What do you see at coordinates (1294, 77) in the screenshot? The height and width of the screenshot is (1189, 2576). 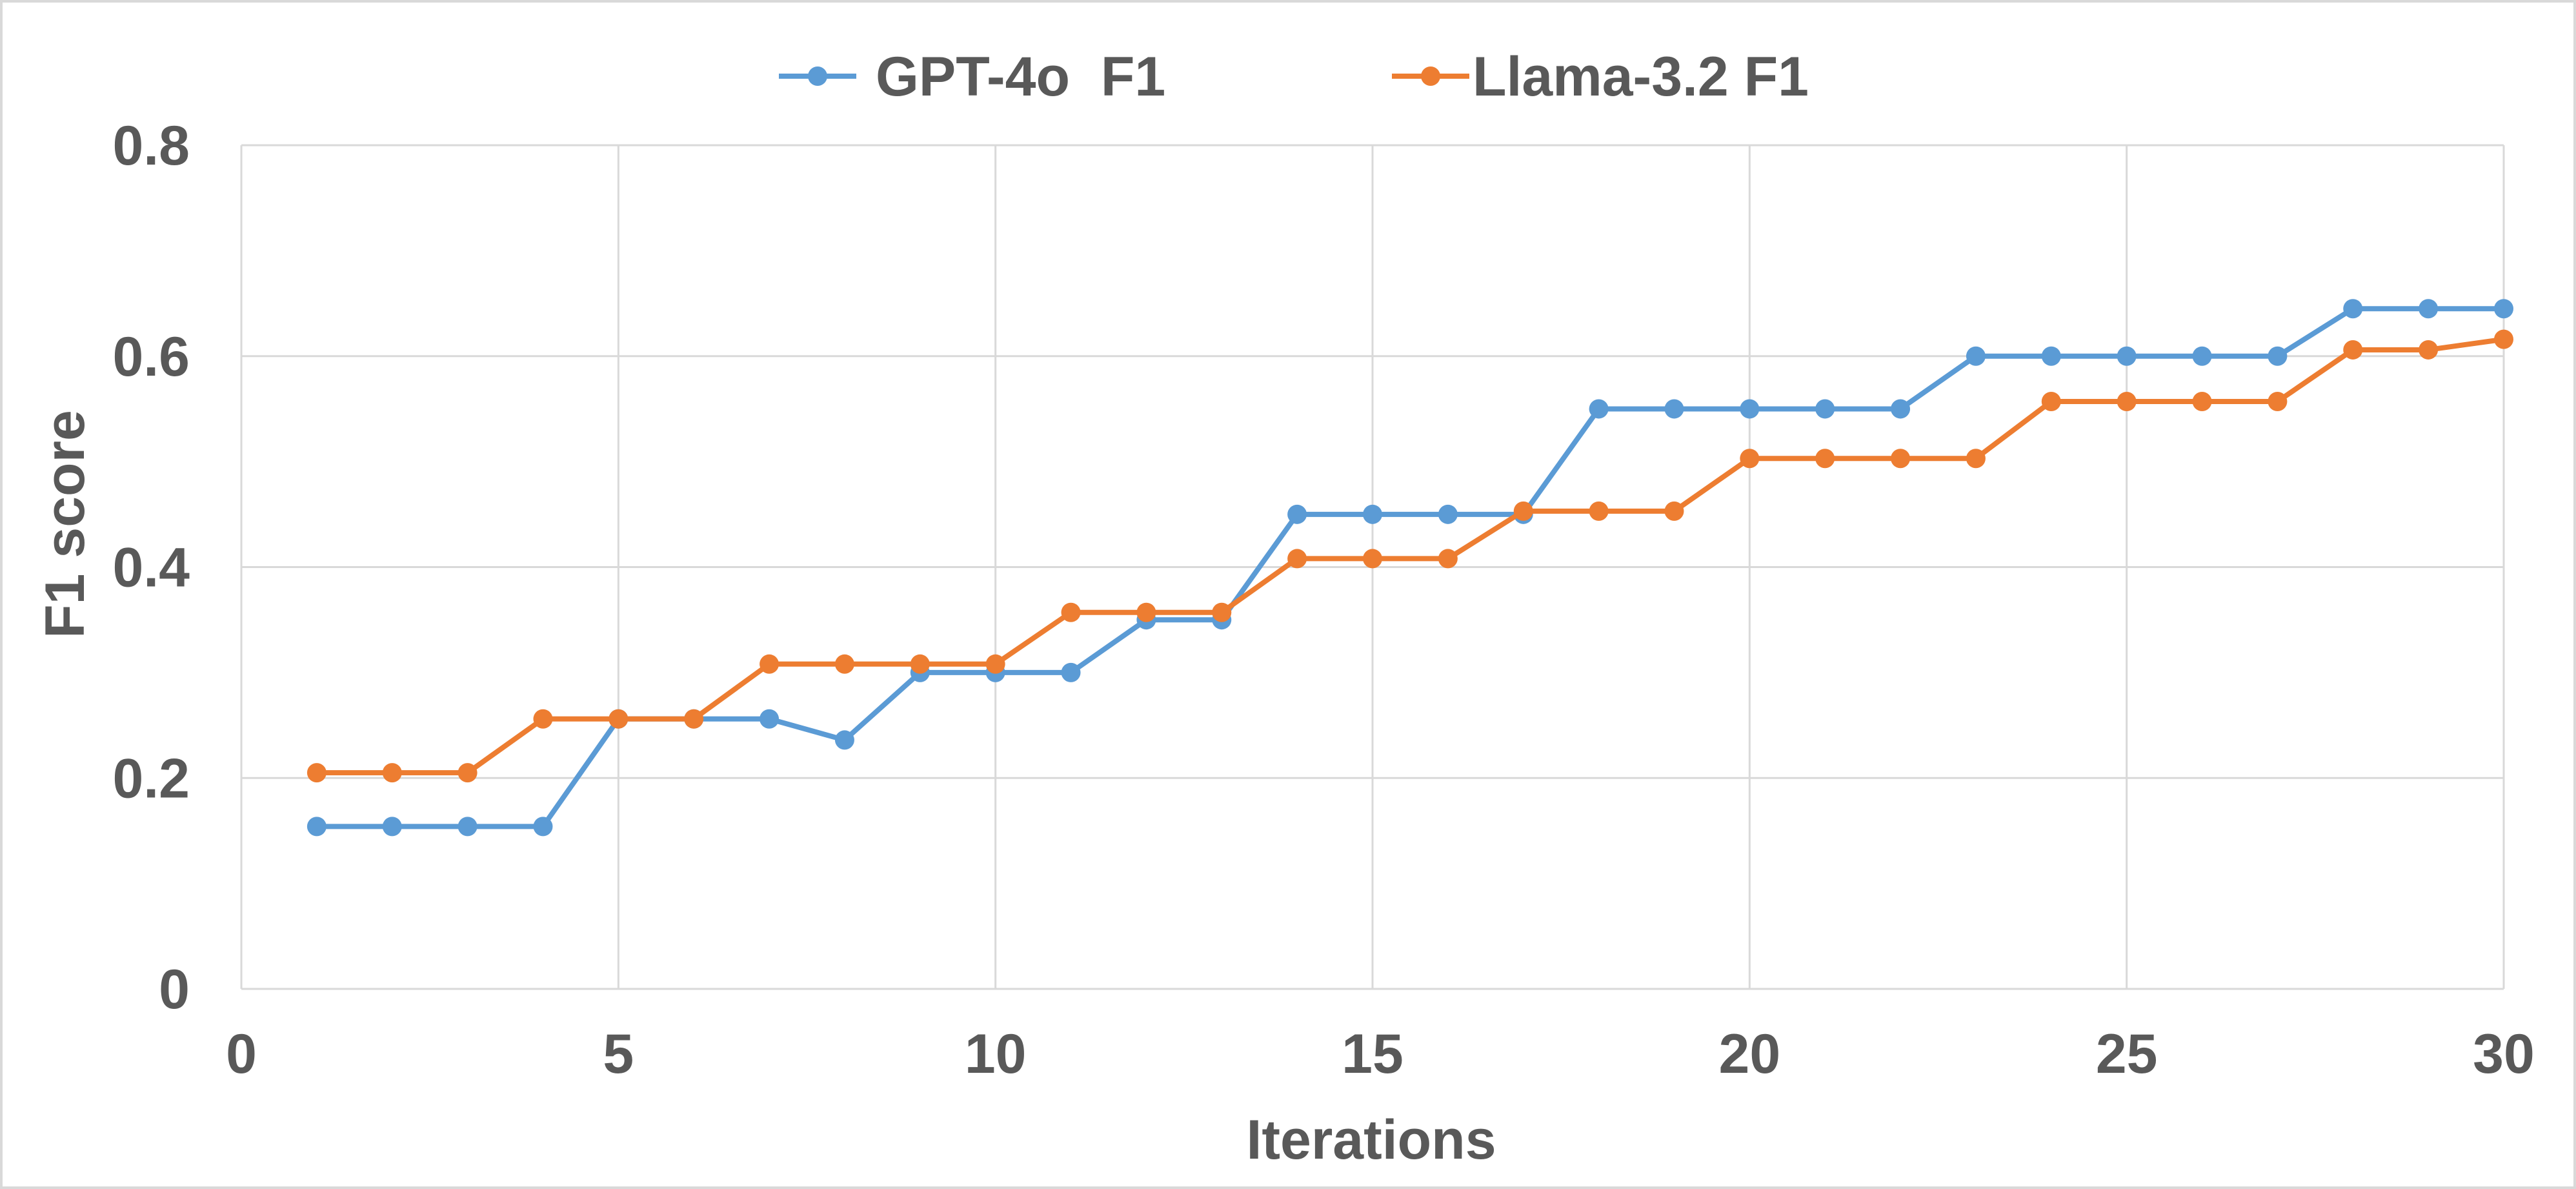 I see `legend: GPT-4o F1 Llama-3.2 F1` at bounding box center [1294, 77].